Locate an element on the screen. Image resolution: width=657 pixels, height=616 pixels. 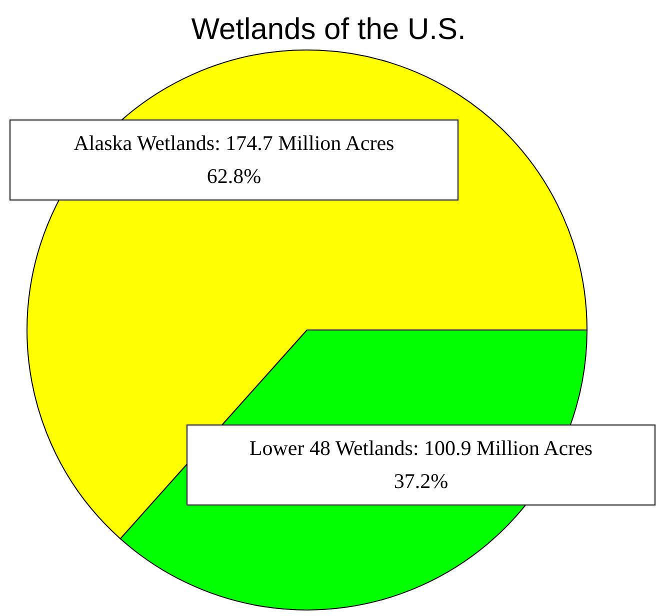
chart-title: Wetlands of the U.S. is located at coordinates (328, 29).